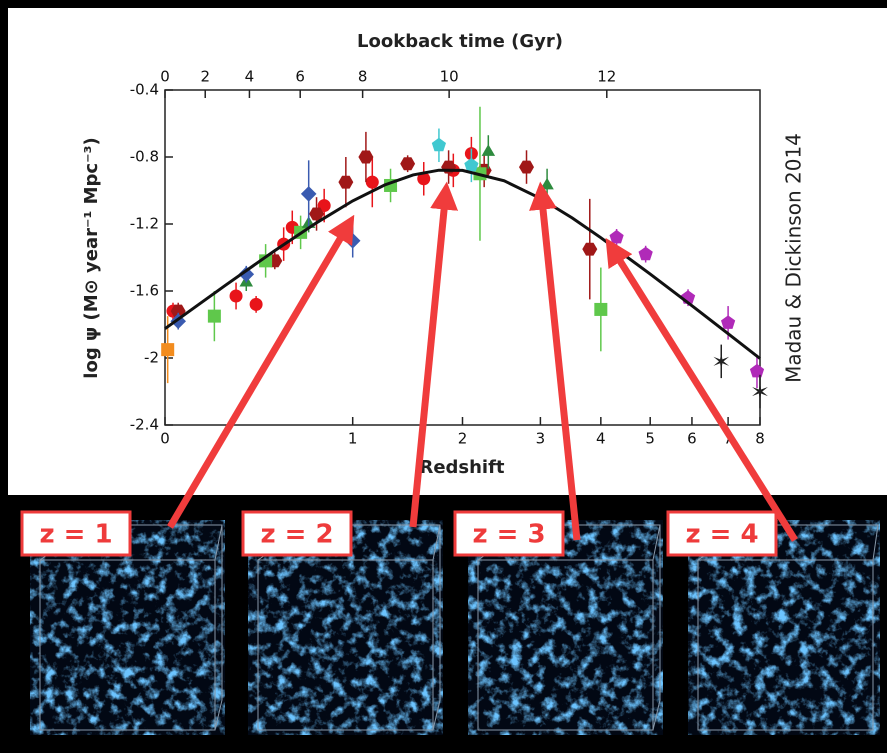 The width and height of the screenshot is (887, 753). I want to click on x2-tick-label: 8, so click(363, 77).